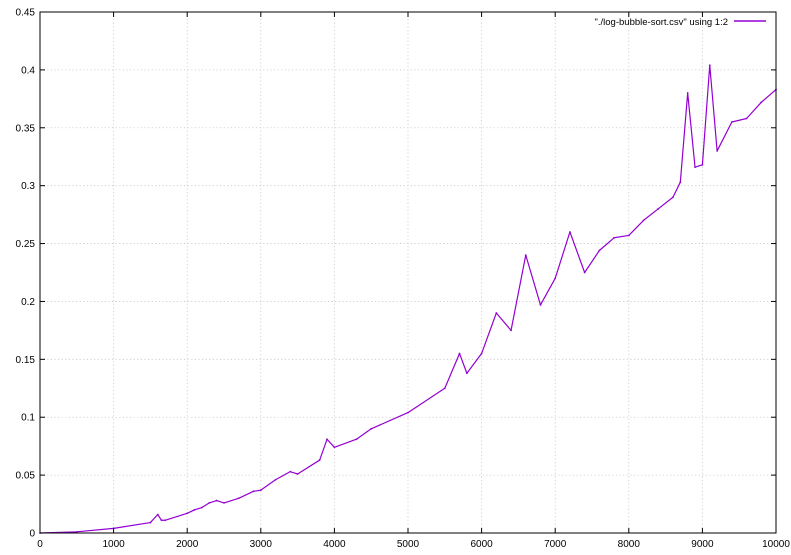 This screenshot has height=555, width=791. I want to click on x-tick-label: 1000, so click(113, 544).